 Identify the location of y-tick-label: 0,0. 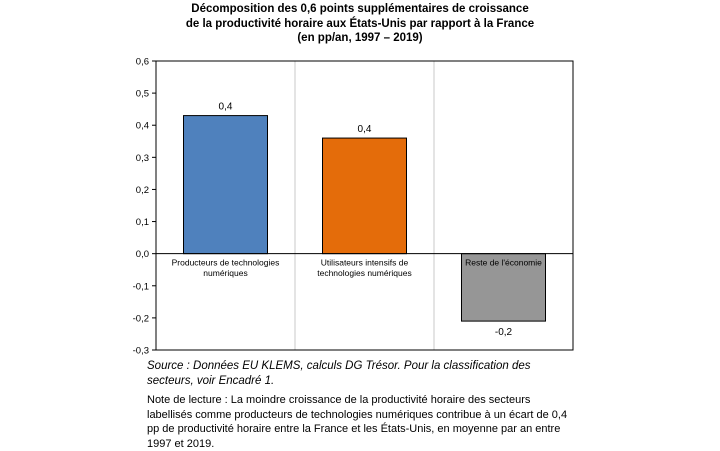
(142, 254).